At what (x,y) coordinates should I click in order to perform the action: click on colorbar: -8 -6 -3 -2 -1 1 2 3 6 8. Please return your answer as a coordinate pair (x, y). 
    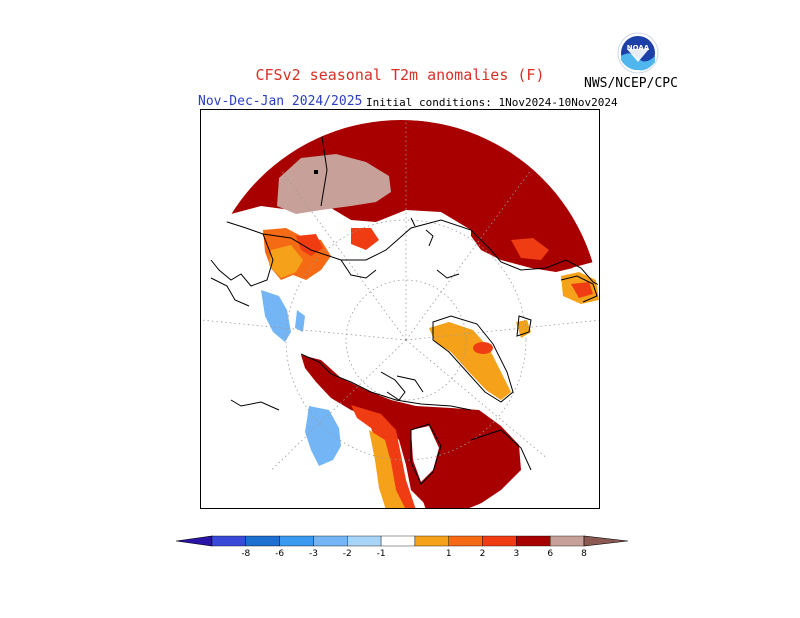
    Looking at the image, I should click on (402, 547).